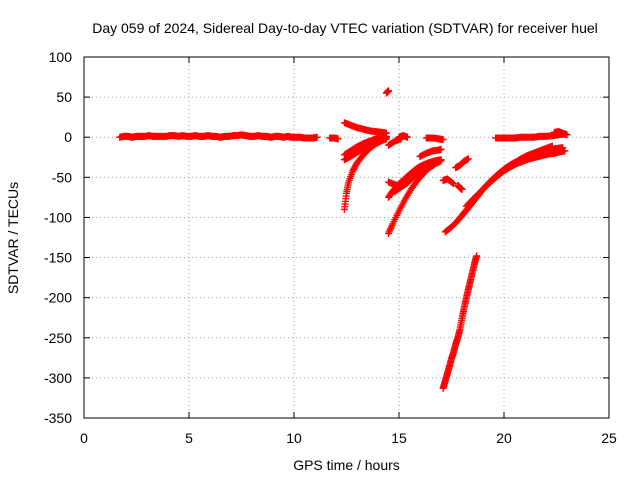  I want to click on y-axis-label: SDTVAR / TECUs, so click(13, 238).